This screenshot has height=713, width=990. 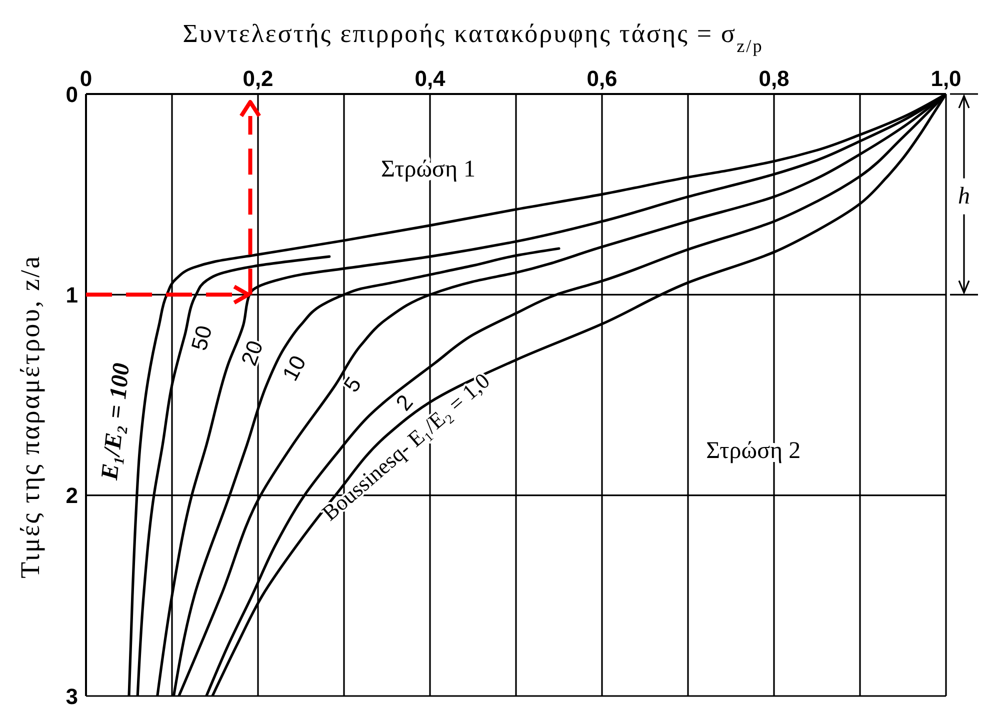 What do you see at coordinates (201, 337) in the screenshot?
I see `text: 50` at bounding box center [201, 337].